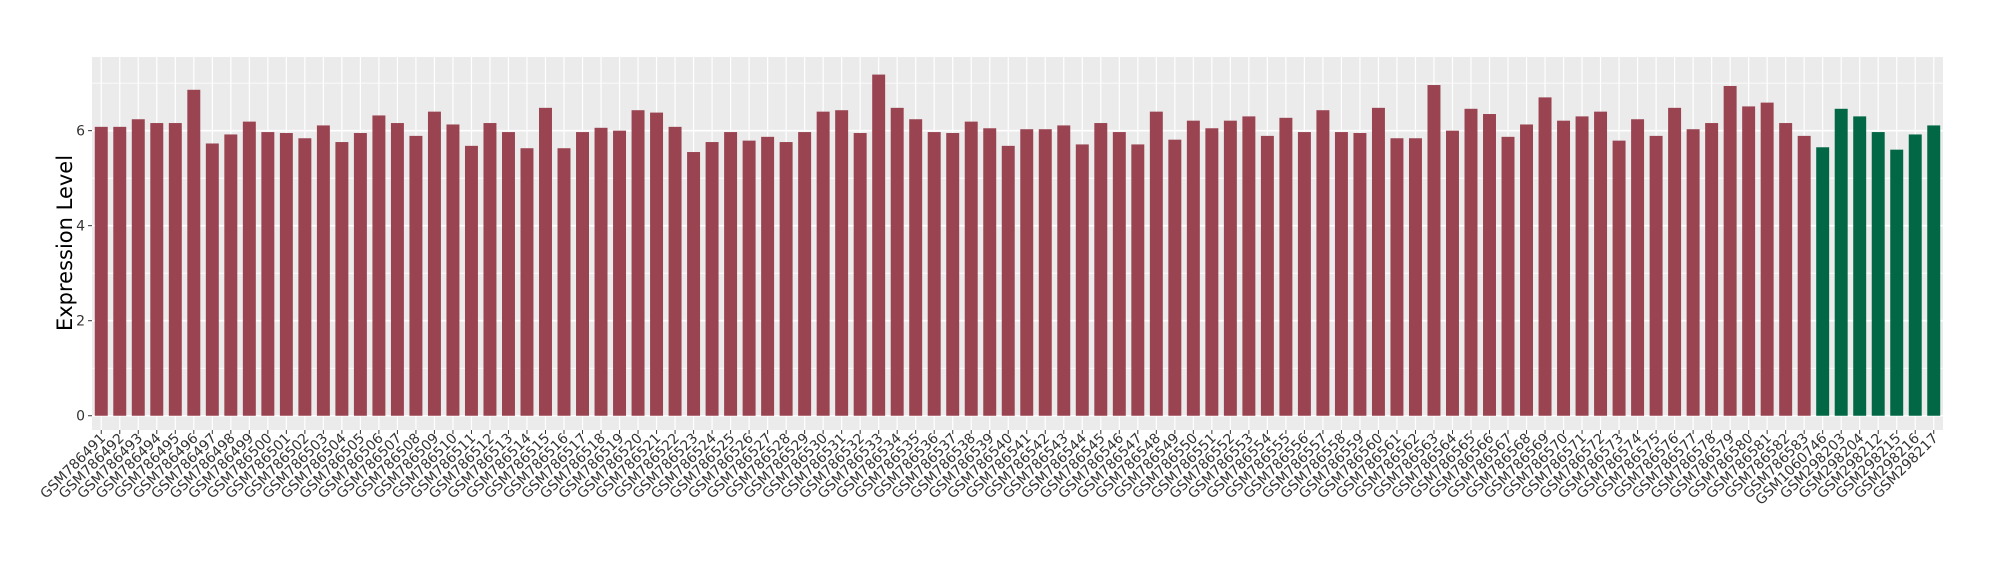  What do you see at coordinates (194, 252) in the screenshot?
I see `bar-GSM786496` at bounding box center [194, 252].